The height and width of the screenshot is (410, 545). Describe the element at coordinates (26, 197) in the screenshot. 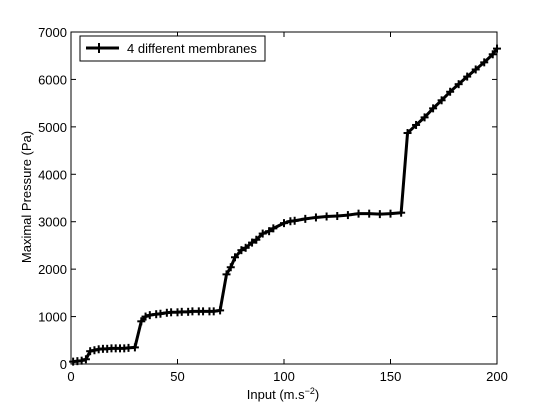

I see `y-axis-label: Maximal Pressure (Pa)` at that location.